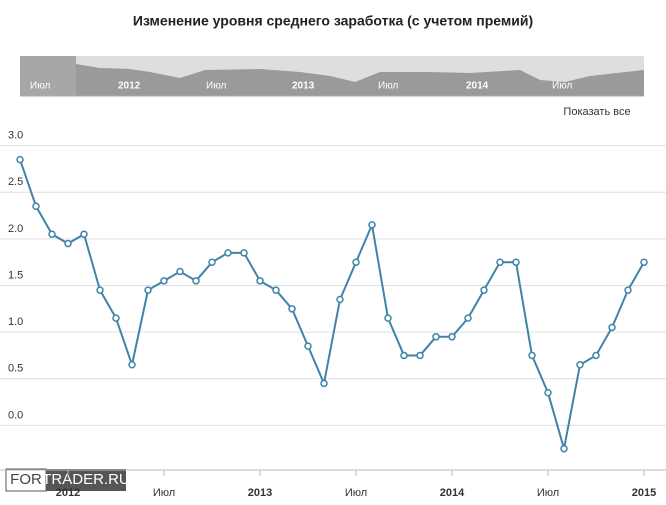 This screenshot has width=666, height=505. What do you see at coordinates (15, 182) in the screenshot?
I see `y-tick-label: 2.5` at bounding box center [15, 182].